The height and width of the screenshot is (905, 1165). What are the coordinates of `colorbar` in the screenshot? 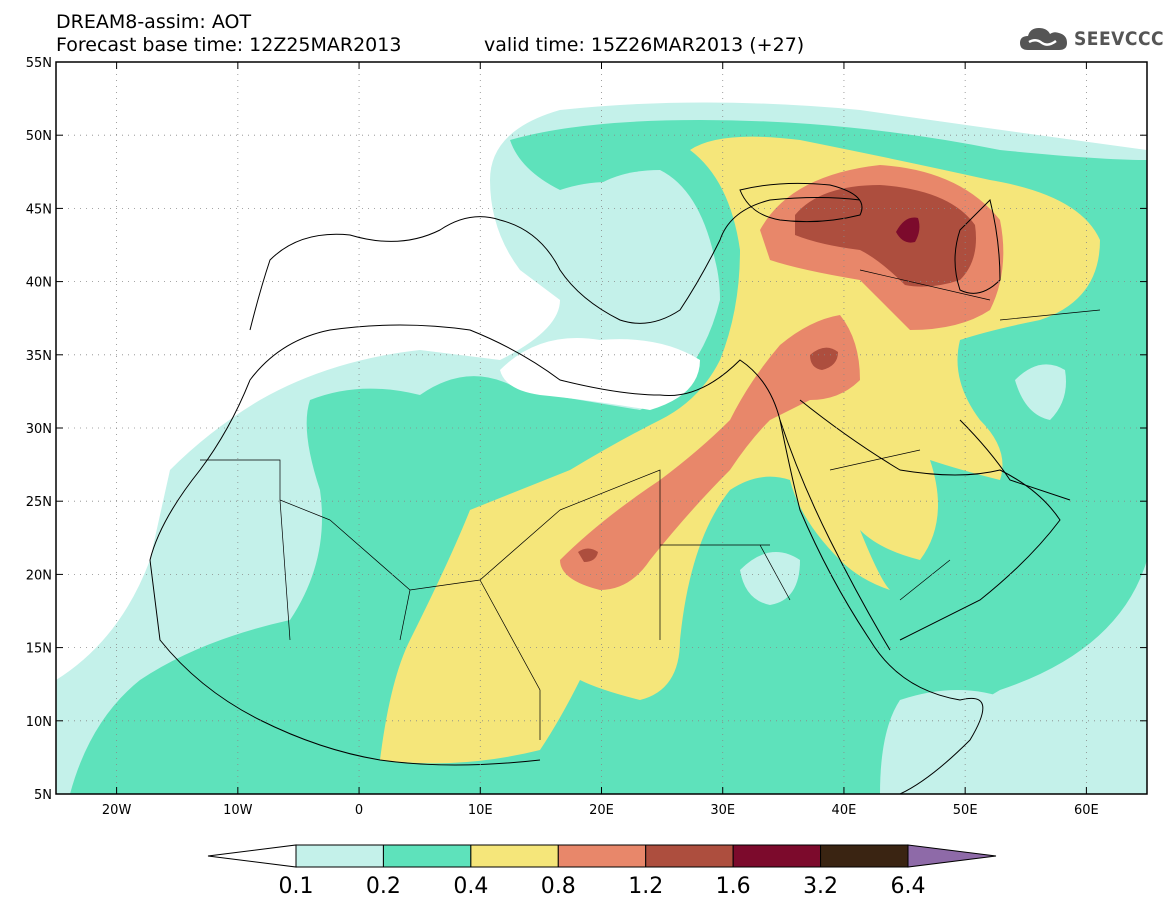 It's located at (602, 856).